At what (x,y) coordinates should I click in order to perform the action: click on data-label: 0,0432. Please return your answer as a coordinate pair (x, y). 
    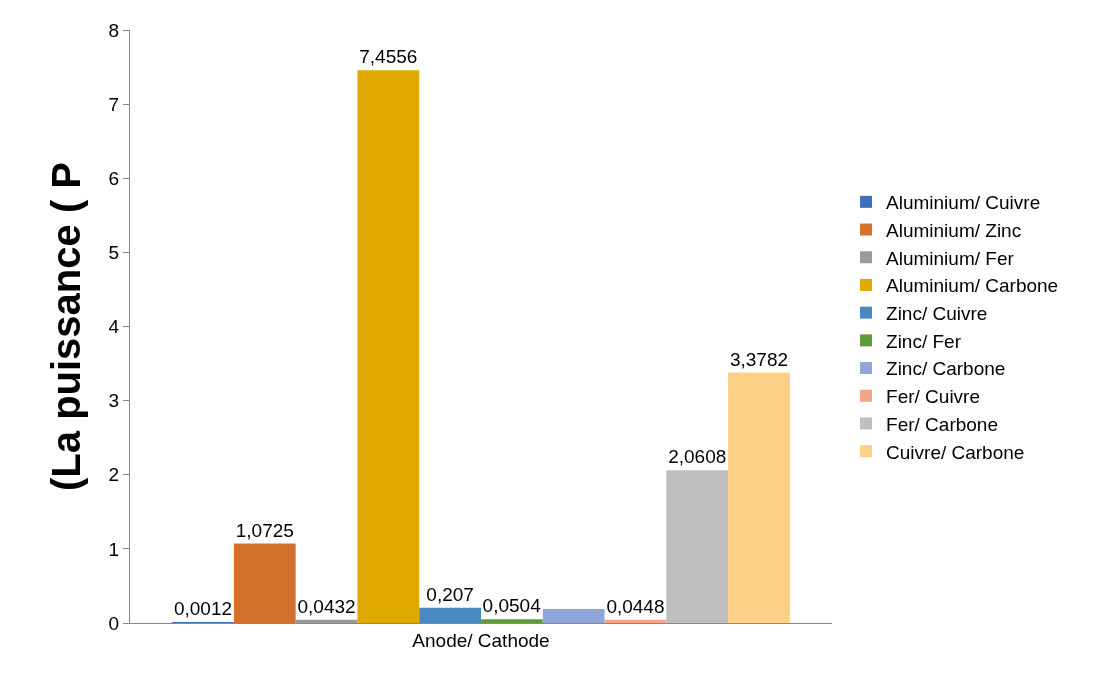
    Looking at the image, I should click on (326, 606).